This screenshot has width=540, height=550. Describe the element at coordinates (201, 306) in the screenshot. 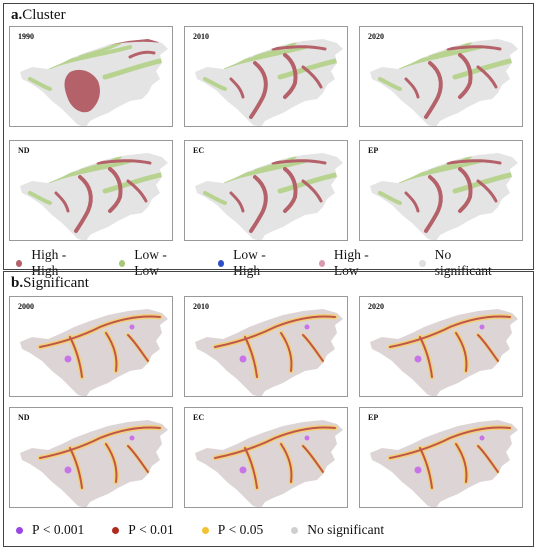

I see `panel-label: 2010` at that location.